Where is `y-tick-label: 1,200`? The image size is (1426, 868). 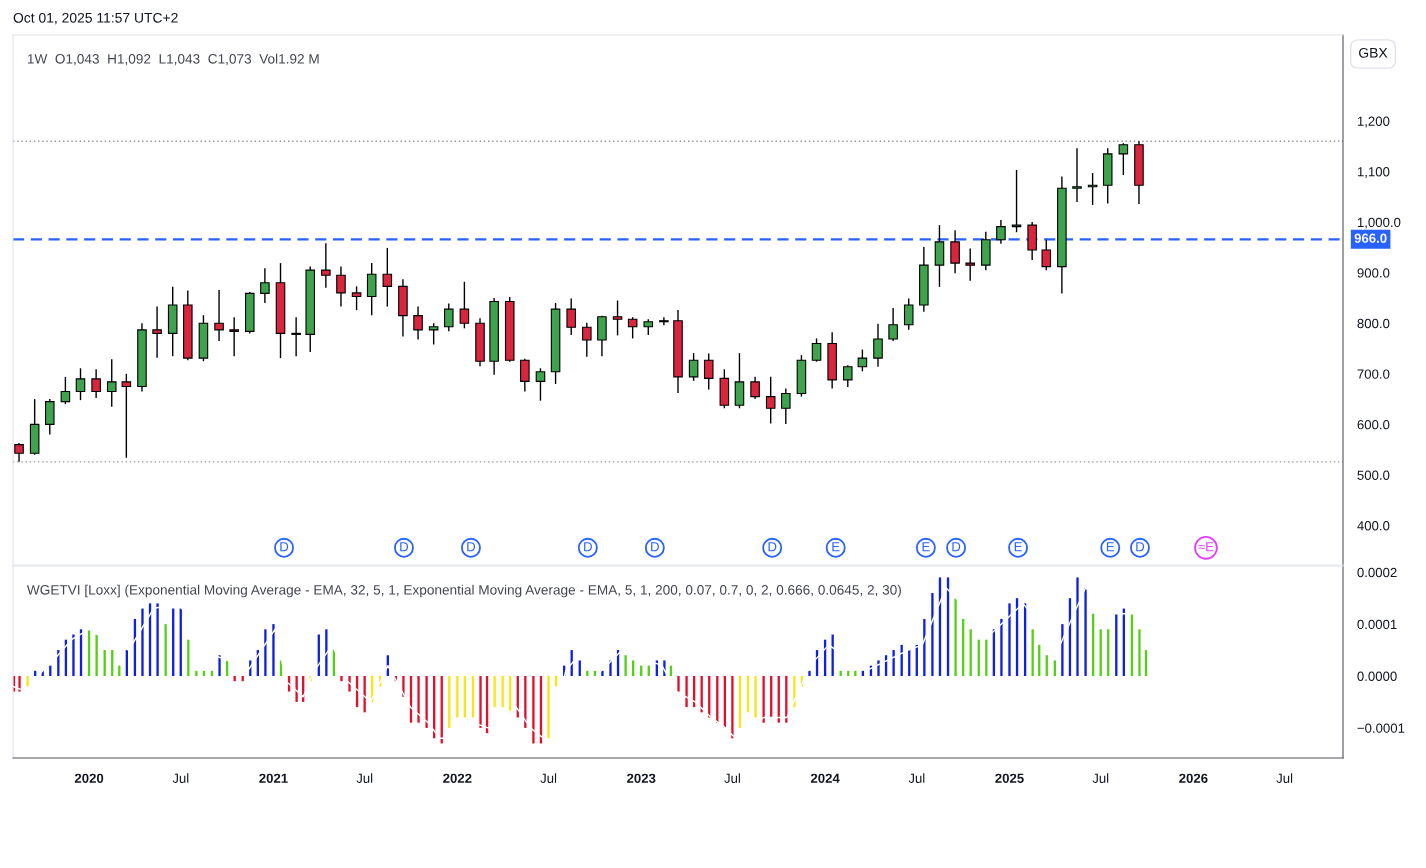
y-tick-label: 1,200 is located at coordinates (1373, 122).